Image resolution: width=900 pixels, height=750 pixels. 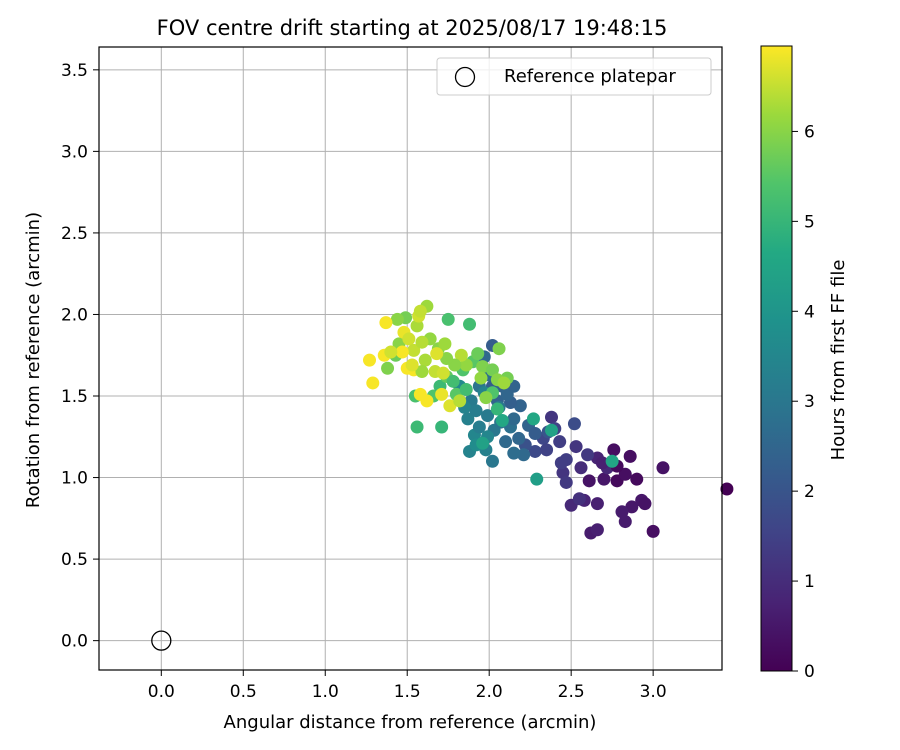 What do you see at coordinates (33, 360) in the screenshot?
I see `y-axis-label: Rotation from reference (arcmin)` at bounding box center [33, 360].